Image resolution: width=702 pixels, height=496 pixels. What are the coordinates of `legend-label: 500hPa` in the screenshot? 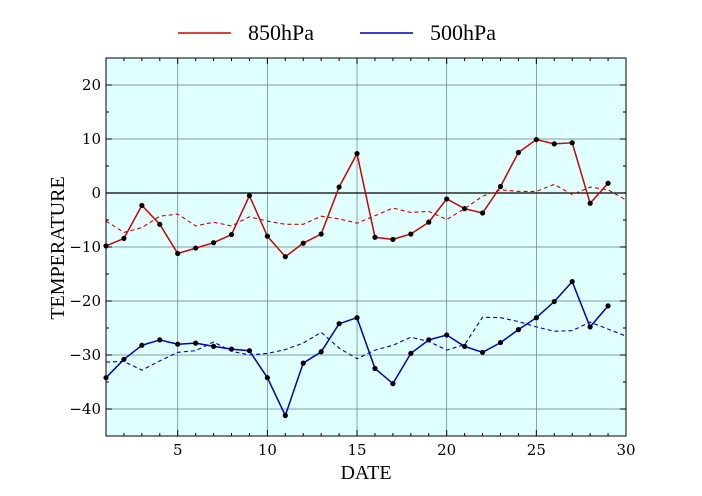 It's located at (463, 32).